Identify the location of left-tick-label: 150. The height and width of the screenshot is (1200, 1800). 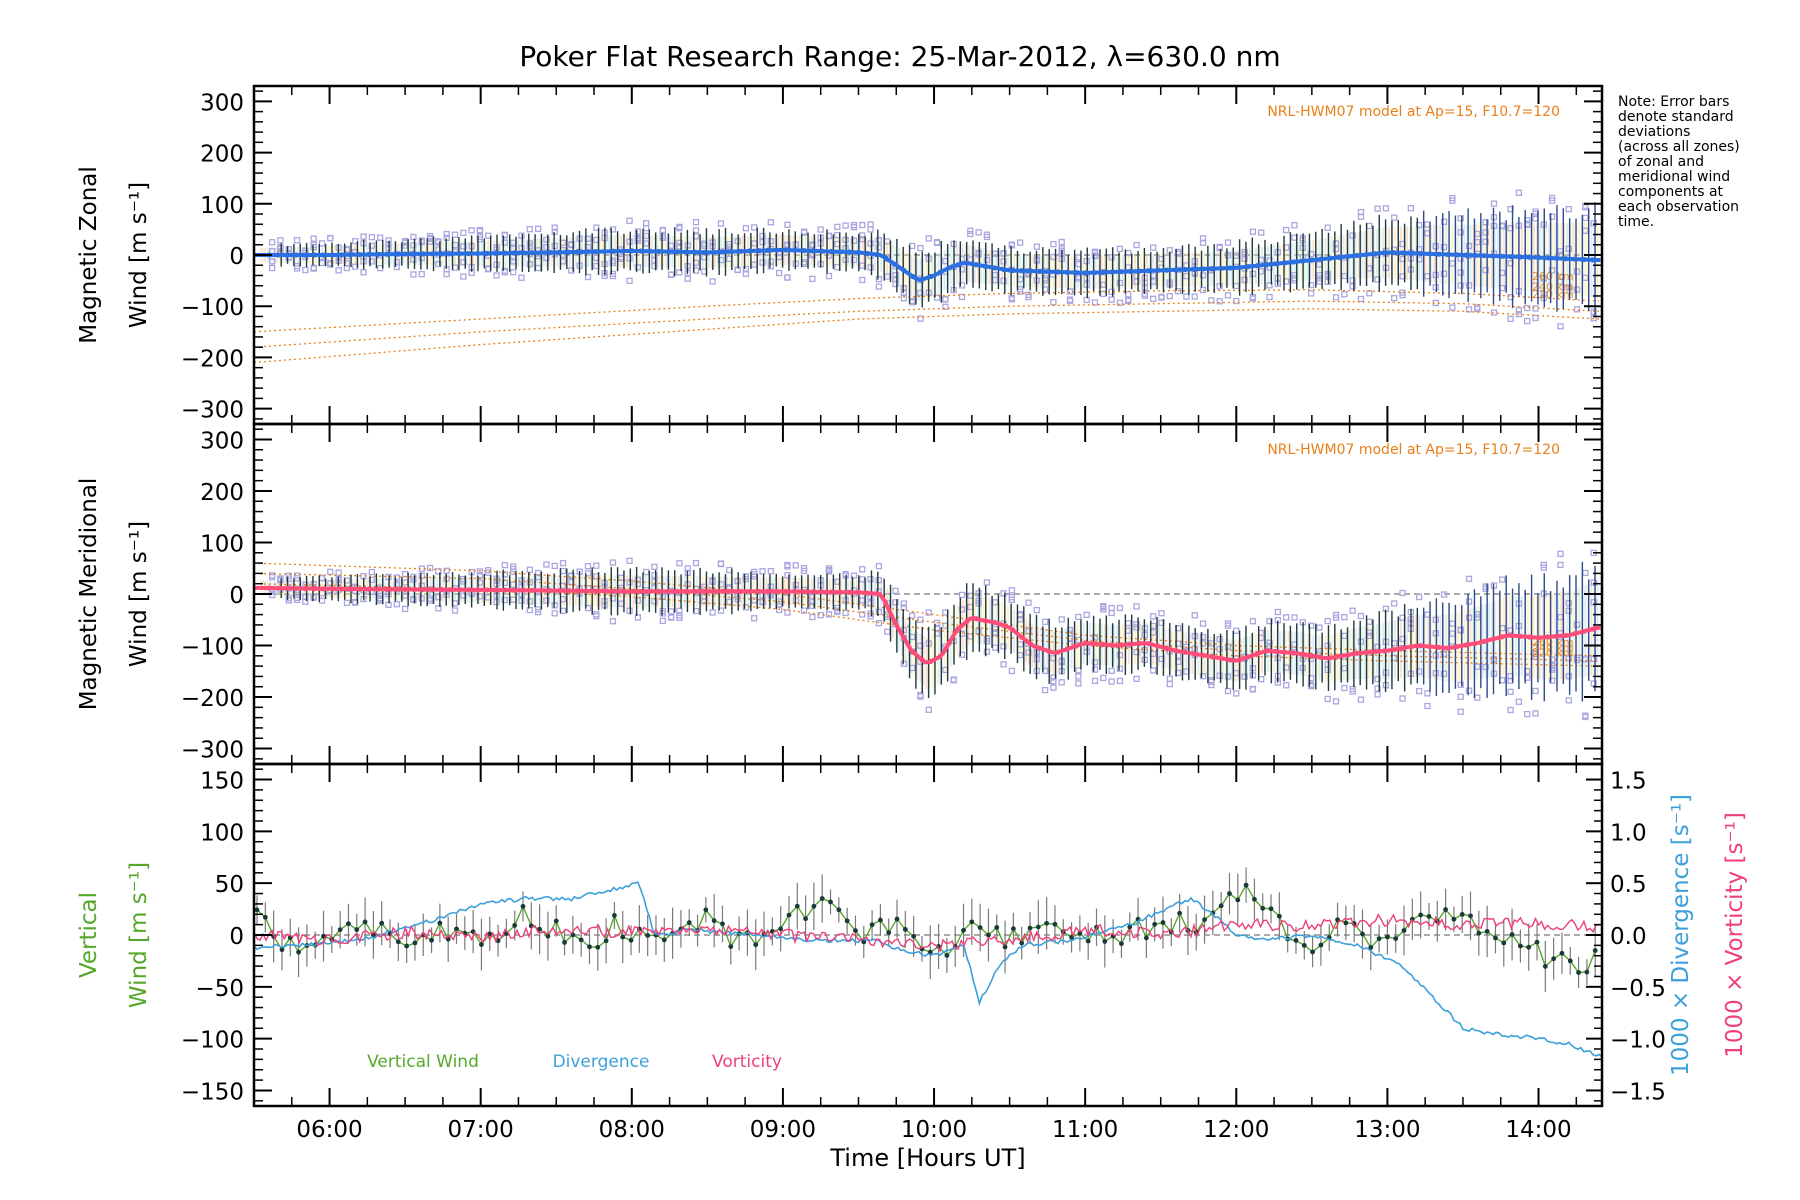
(222, 782).